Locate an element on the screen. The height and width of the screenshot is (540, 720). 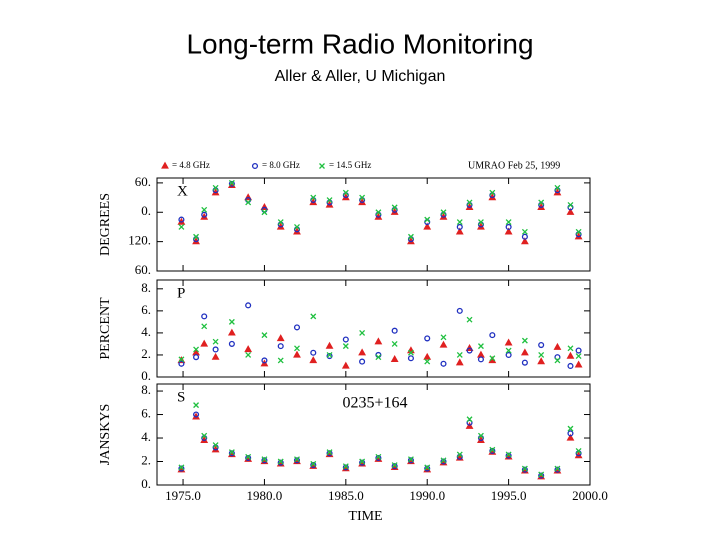
slide-subtitle: Aller & Aller, U Michigan is located at coordinates (360, 76).